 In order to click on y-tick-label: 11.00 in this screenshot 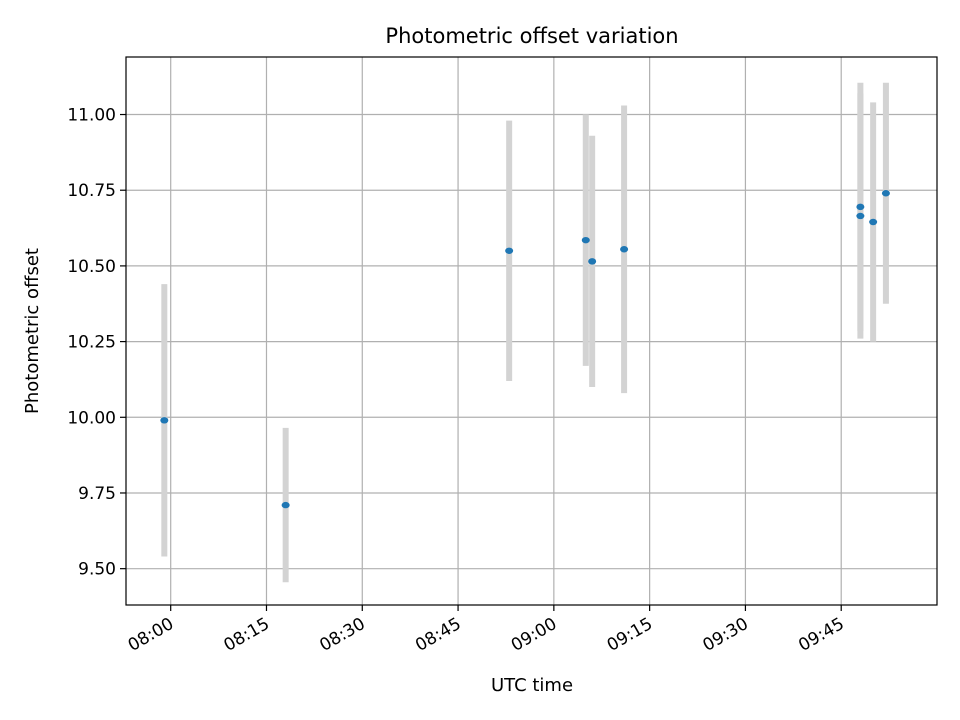, I will do `click(91, 116)`.